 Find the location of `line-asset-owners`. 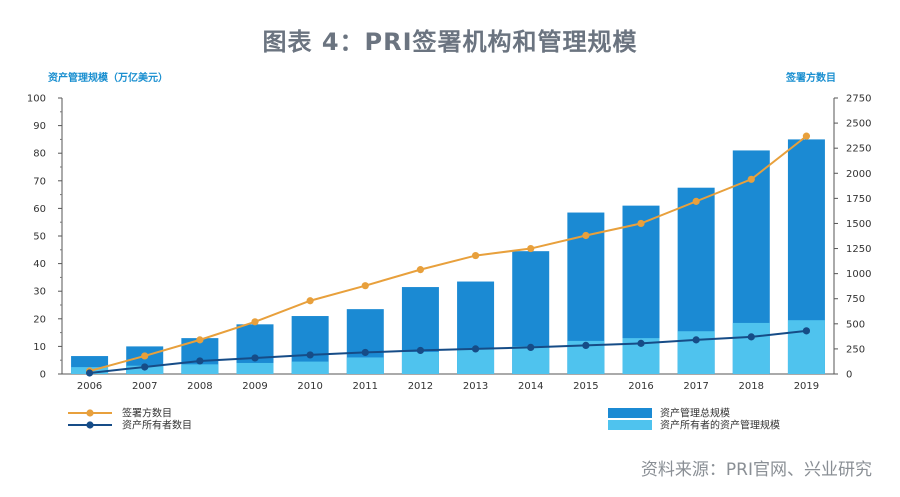

line-asset-owners is located at coordinates (448, 351).